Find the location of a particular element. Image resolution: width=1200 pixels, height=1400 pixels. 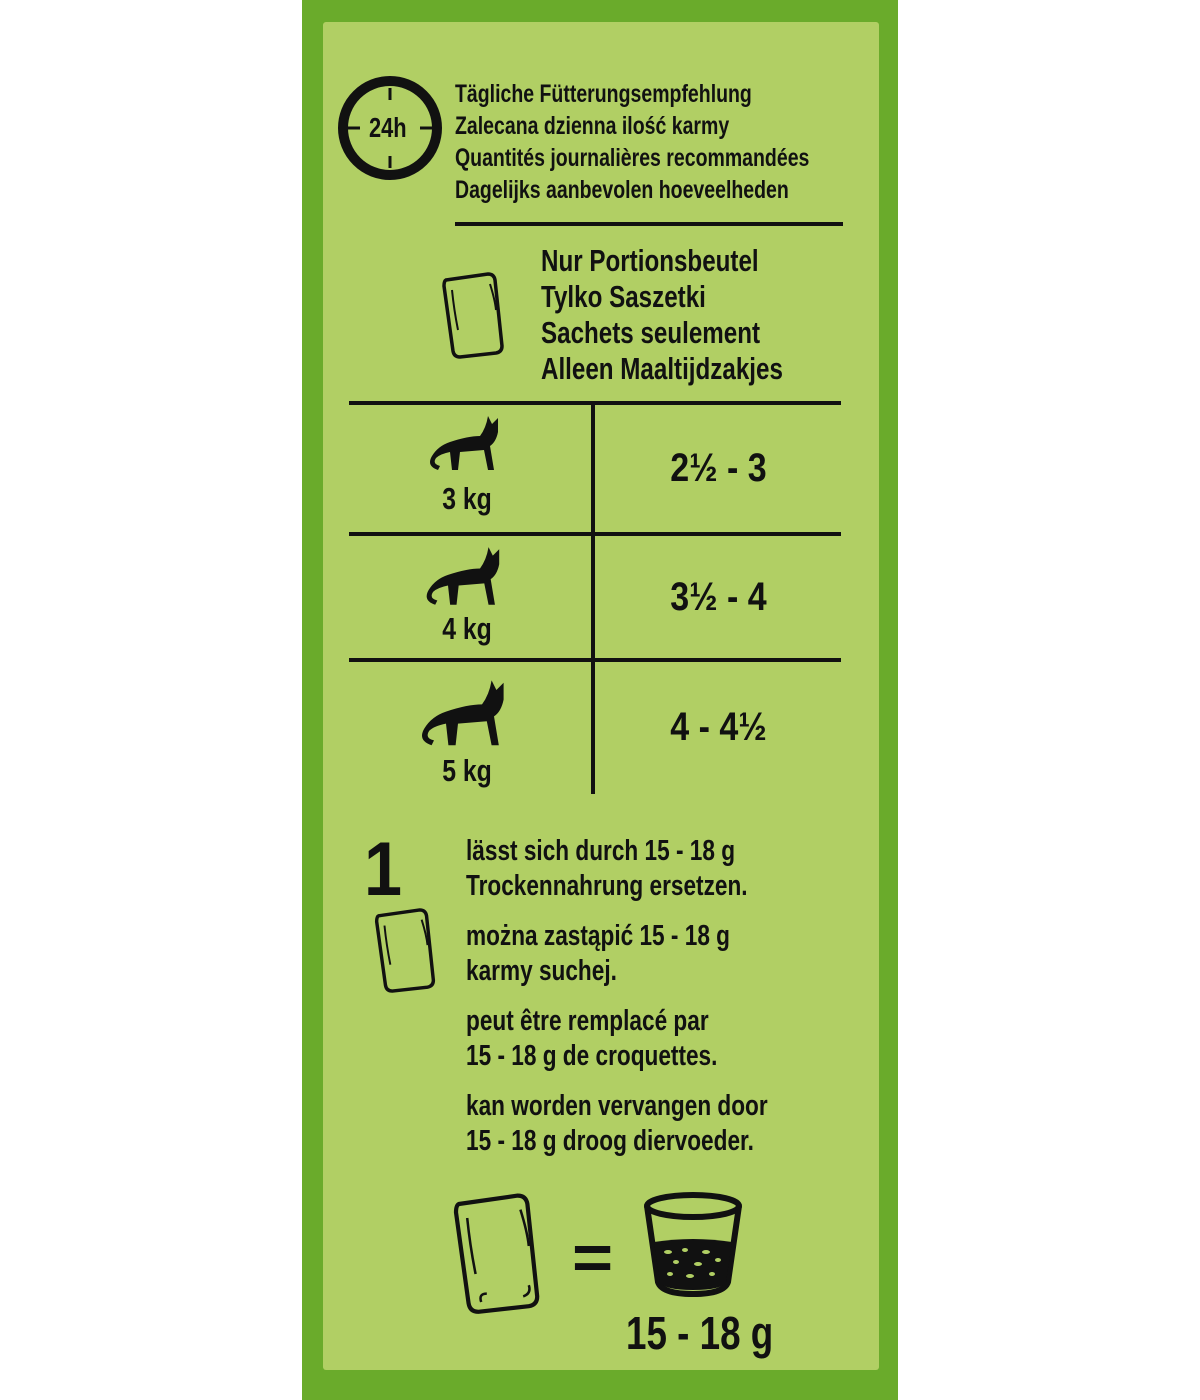

clock-label: 24h is located at coordinates (388, 127).